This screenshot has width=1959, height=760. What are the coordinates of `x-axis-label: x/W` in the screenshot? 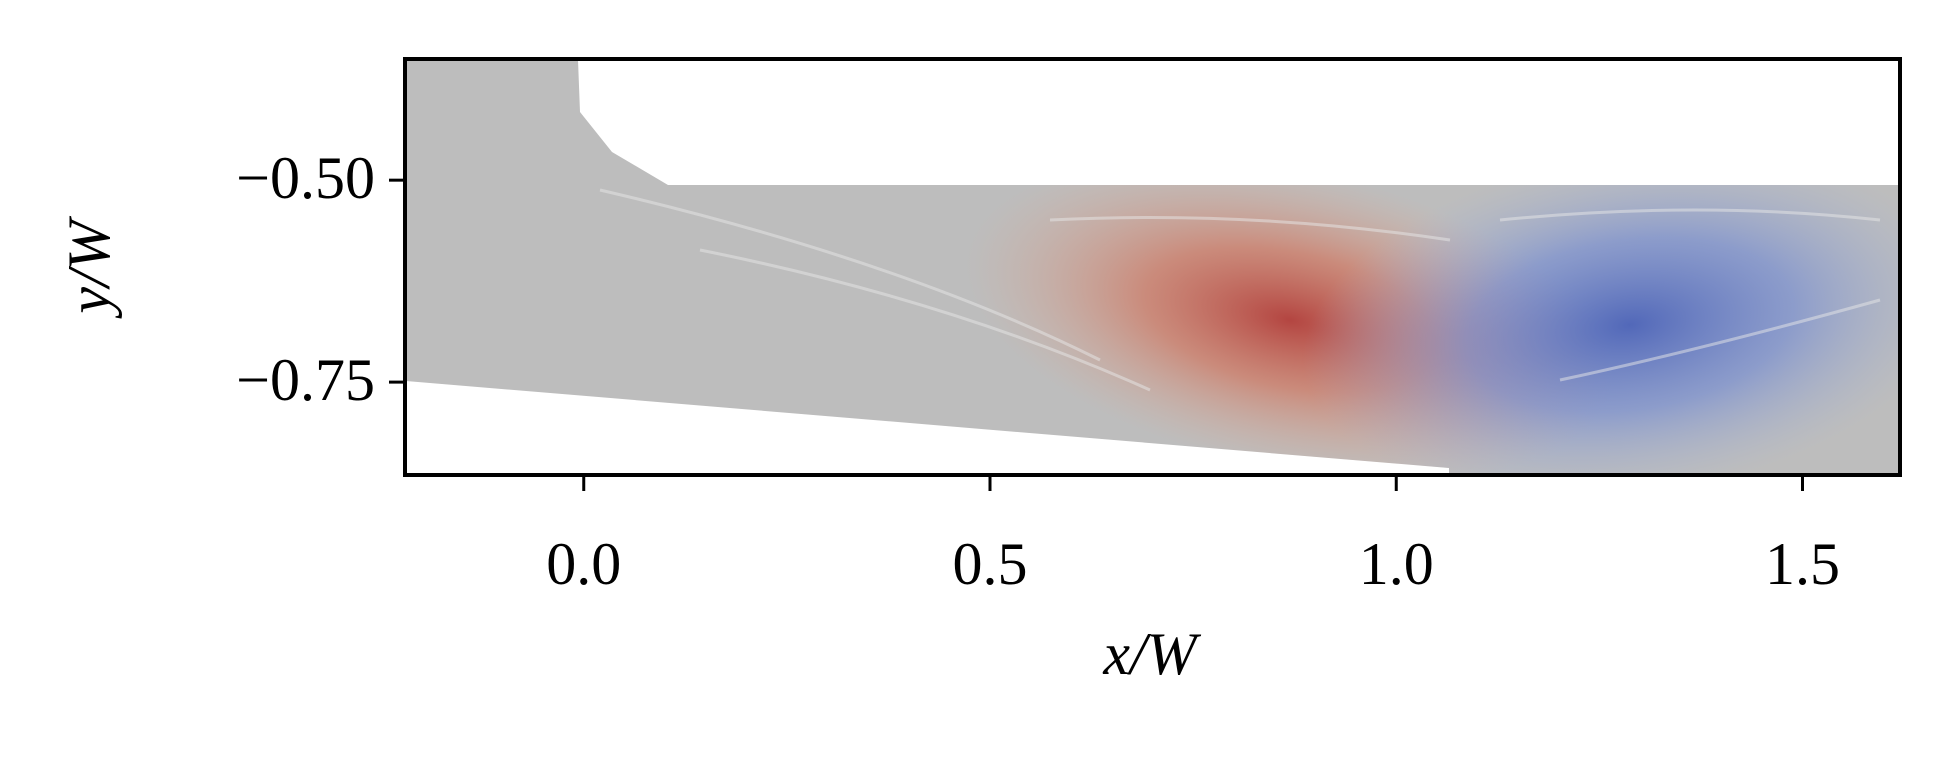 It's located at (1151, 654).